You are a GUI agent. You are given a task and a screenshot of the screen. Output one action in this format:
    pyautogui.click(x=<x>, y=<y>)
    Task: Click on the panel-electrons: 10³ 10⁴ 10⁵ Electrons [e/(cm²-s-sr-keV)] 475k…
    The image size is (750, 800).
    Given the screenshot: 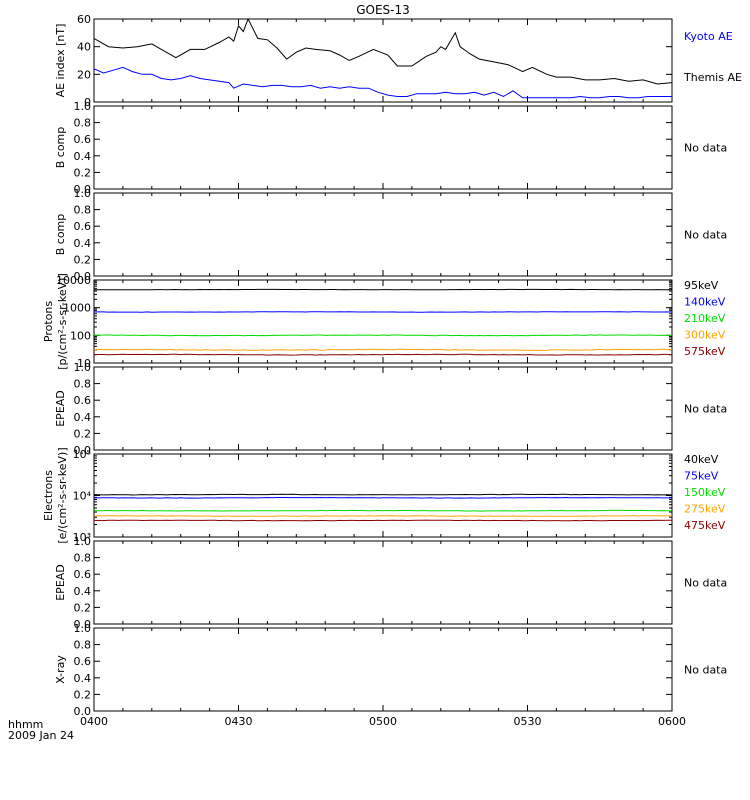 What is the action you would take?
    pyautogui.click(x=384, y=495)
    